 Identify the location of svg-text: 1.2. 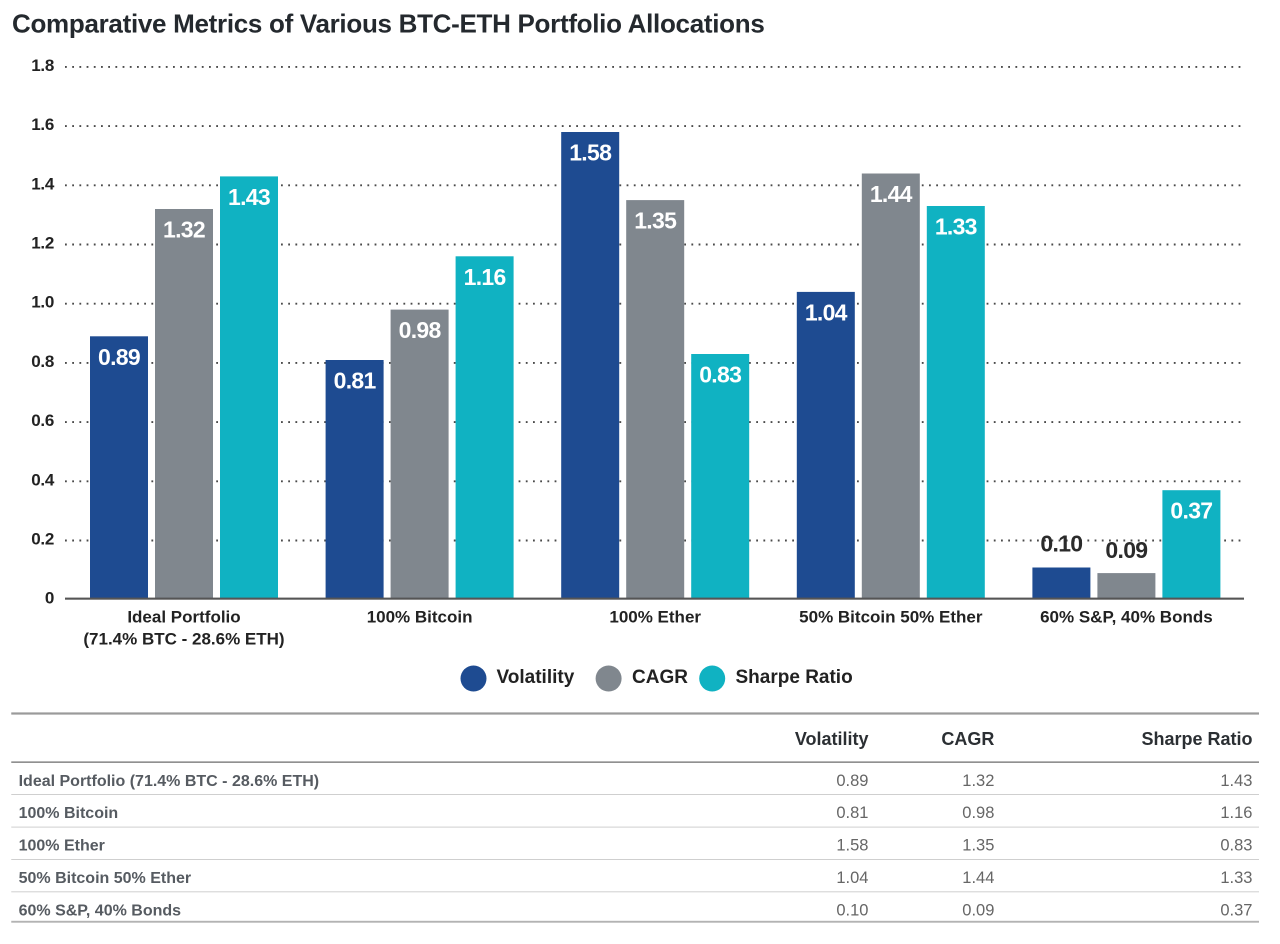
(42, 243).